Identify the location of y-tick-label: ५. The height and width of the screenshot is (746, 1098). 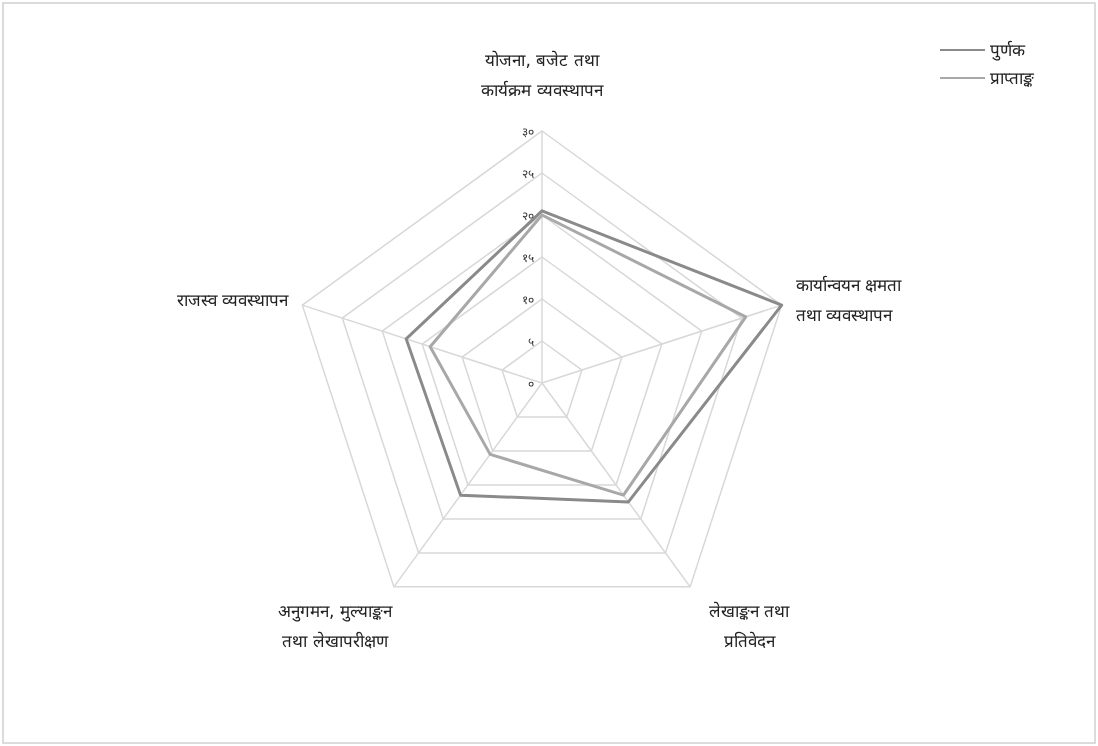
(531, 342).